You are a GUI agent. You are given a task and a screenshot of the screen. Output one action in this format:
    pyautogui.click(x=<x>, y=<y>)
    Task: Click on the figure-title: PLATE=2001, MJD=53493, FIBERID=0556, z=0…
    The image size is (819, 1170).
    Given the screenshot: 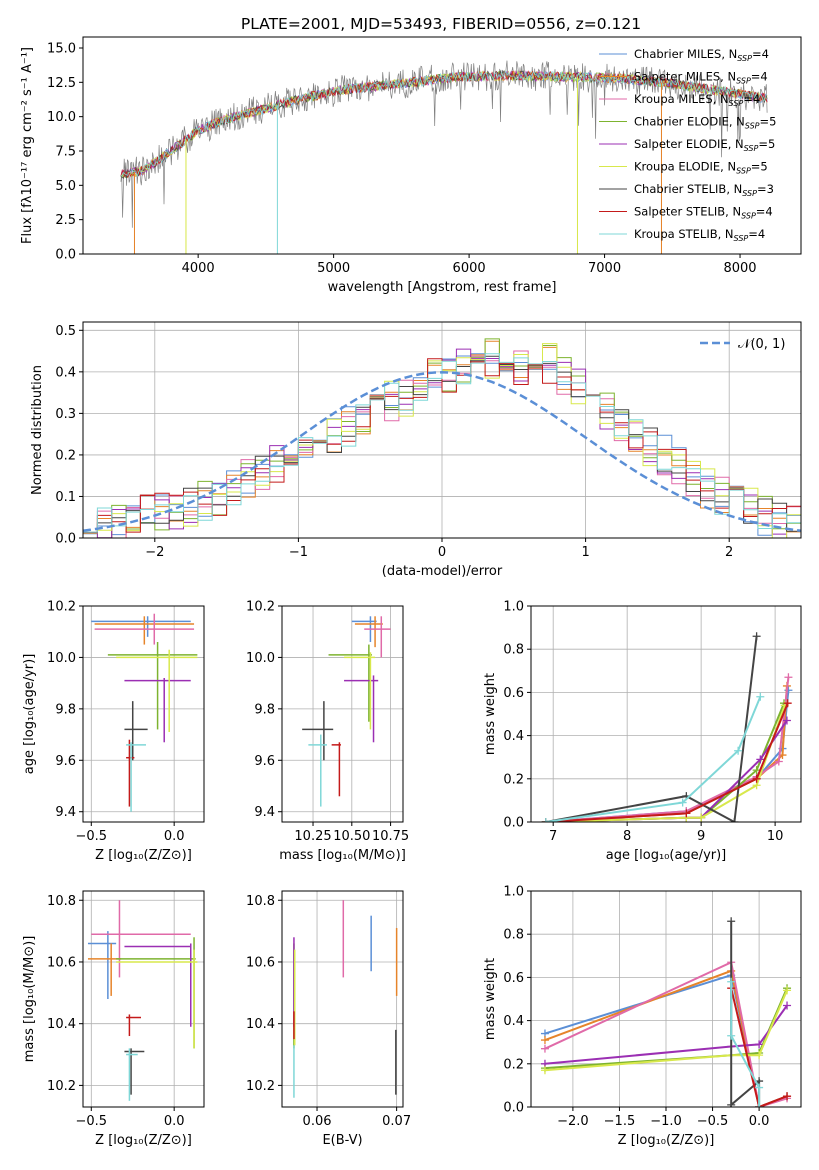 What is the action you would take?
    pyautogui.click(x=441, y=24)
    